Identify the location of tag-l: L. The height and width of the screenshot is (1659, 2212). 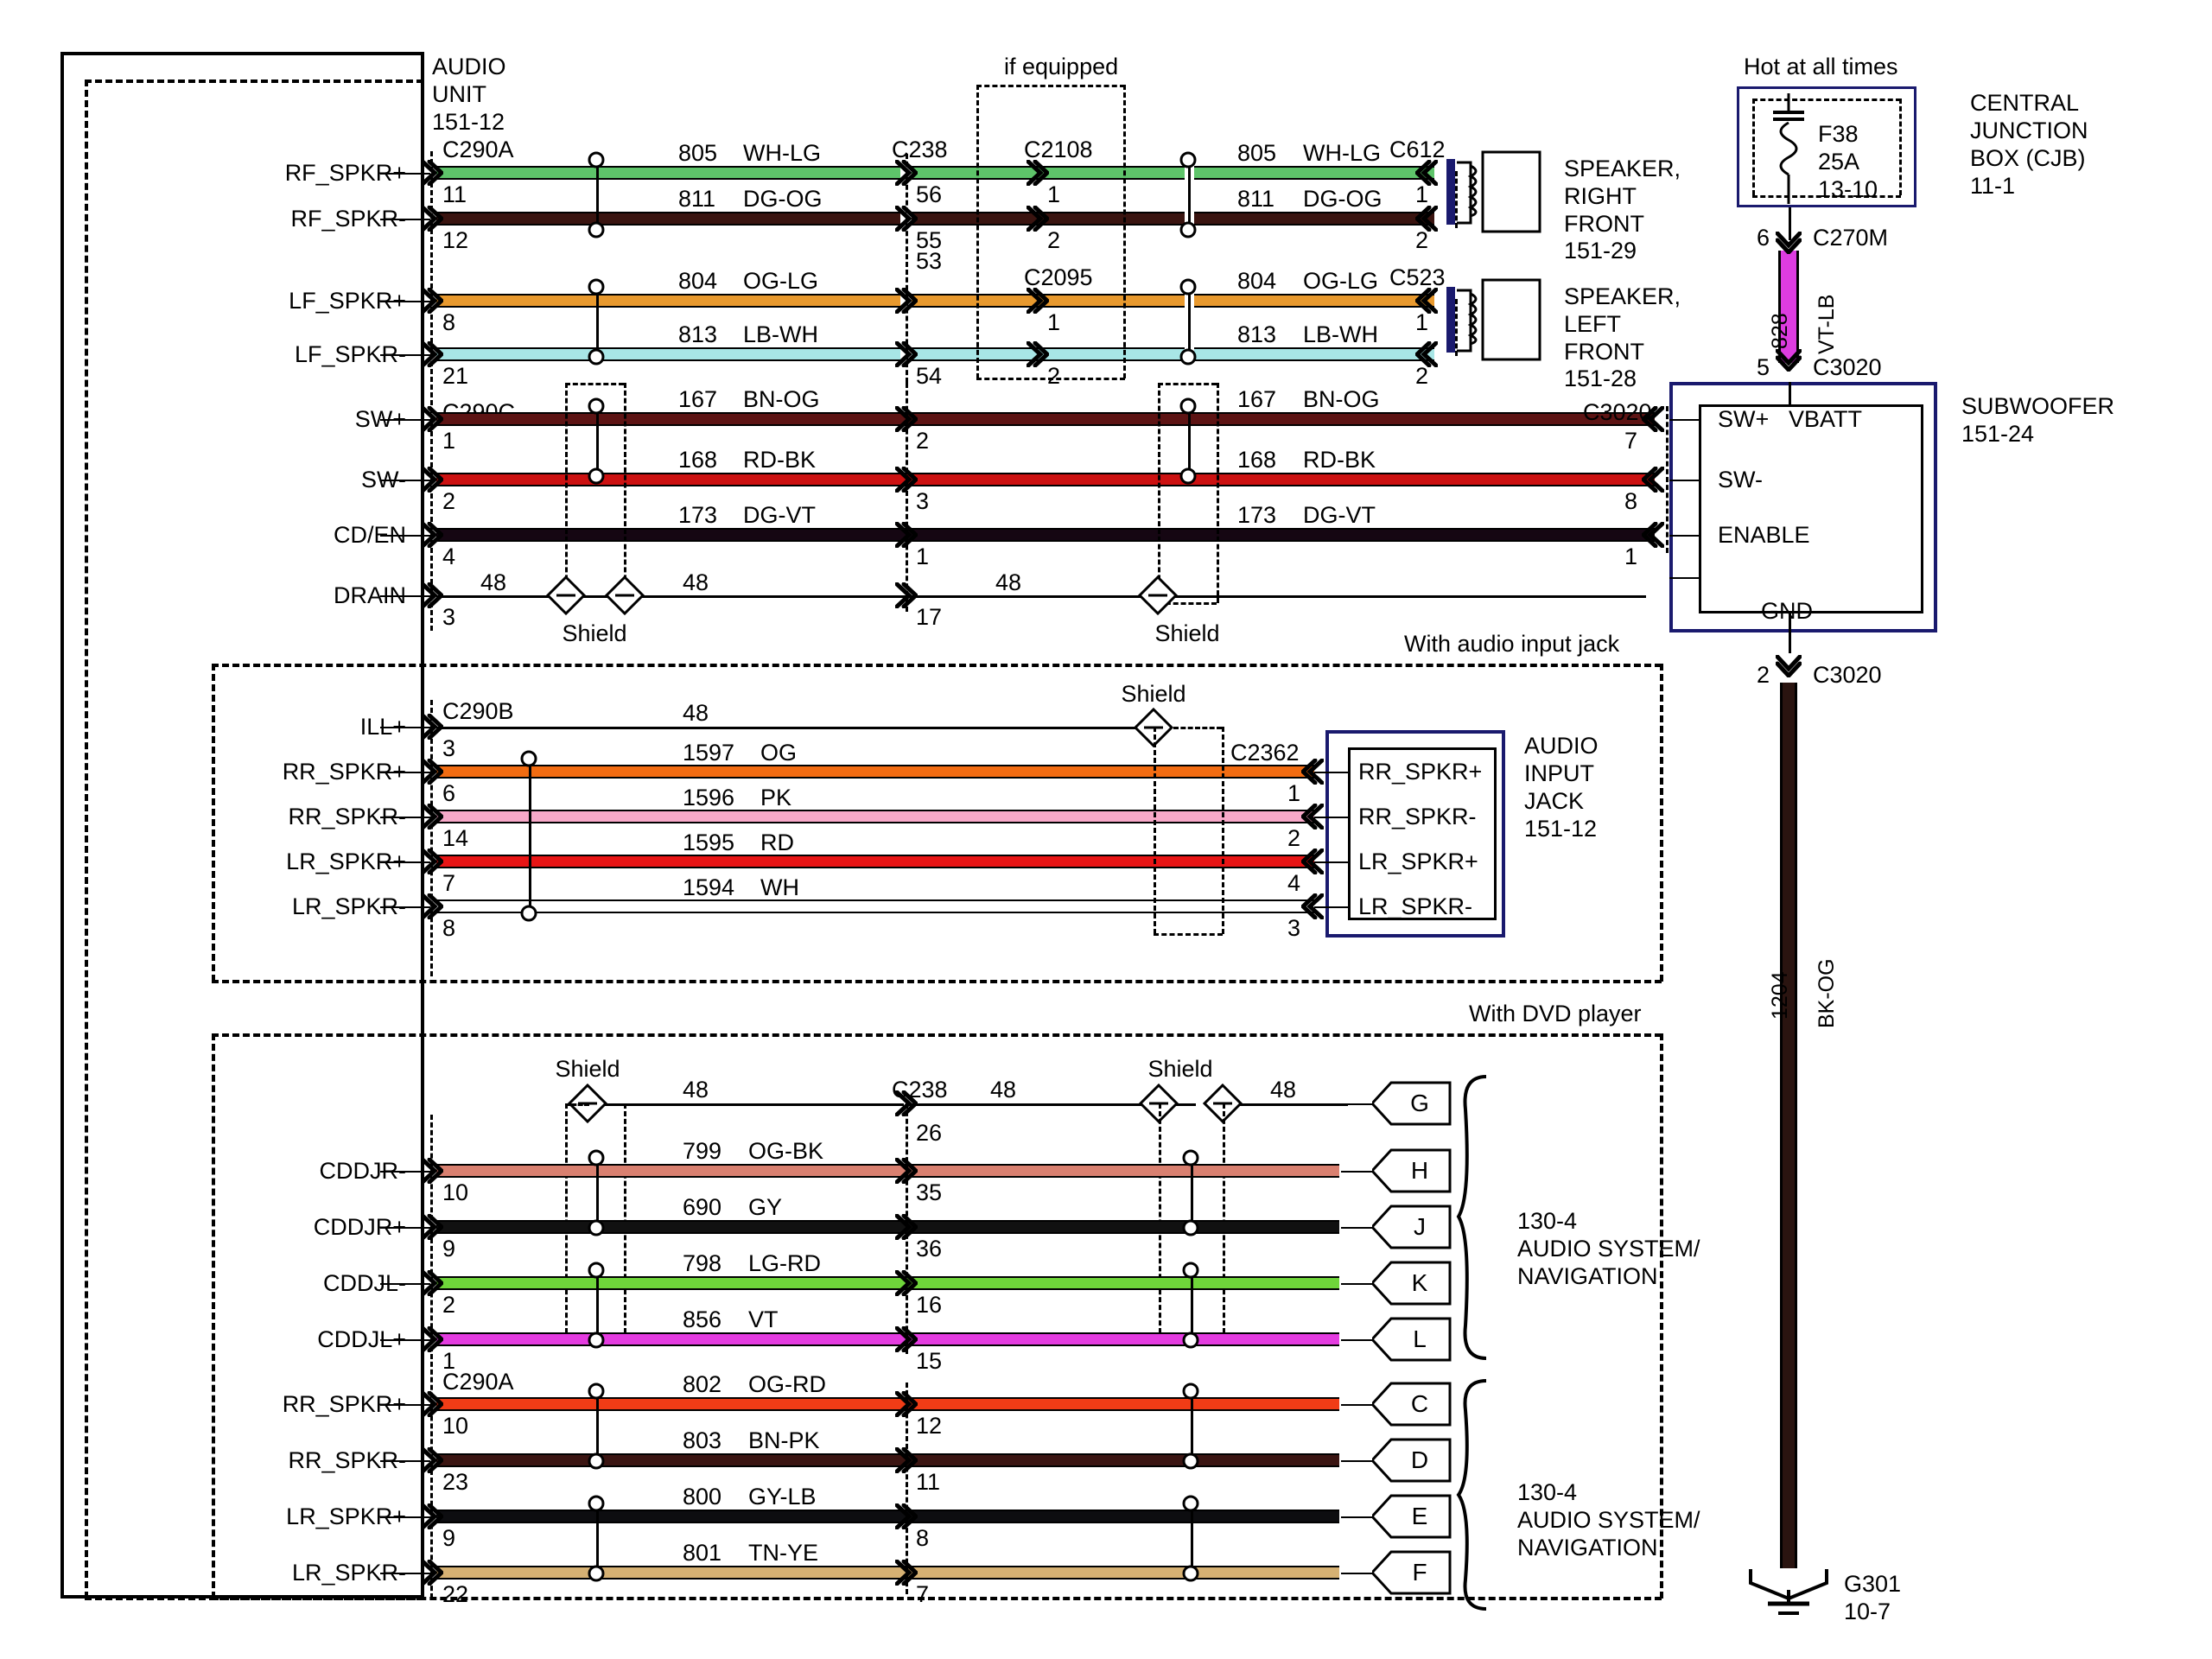
(1411, 1339).